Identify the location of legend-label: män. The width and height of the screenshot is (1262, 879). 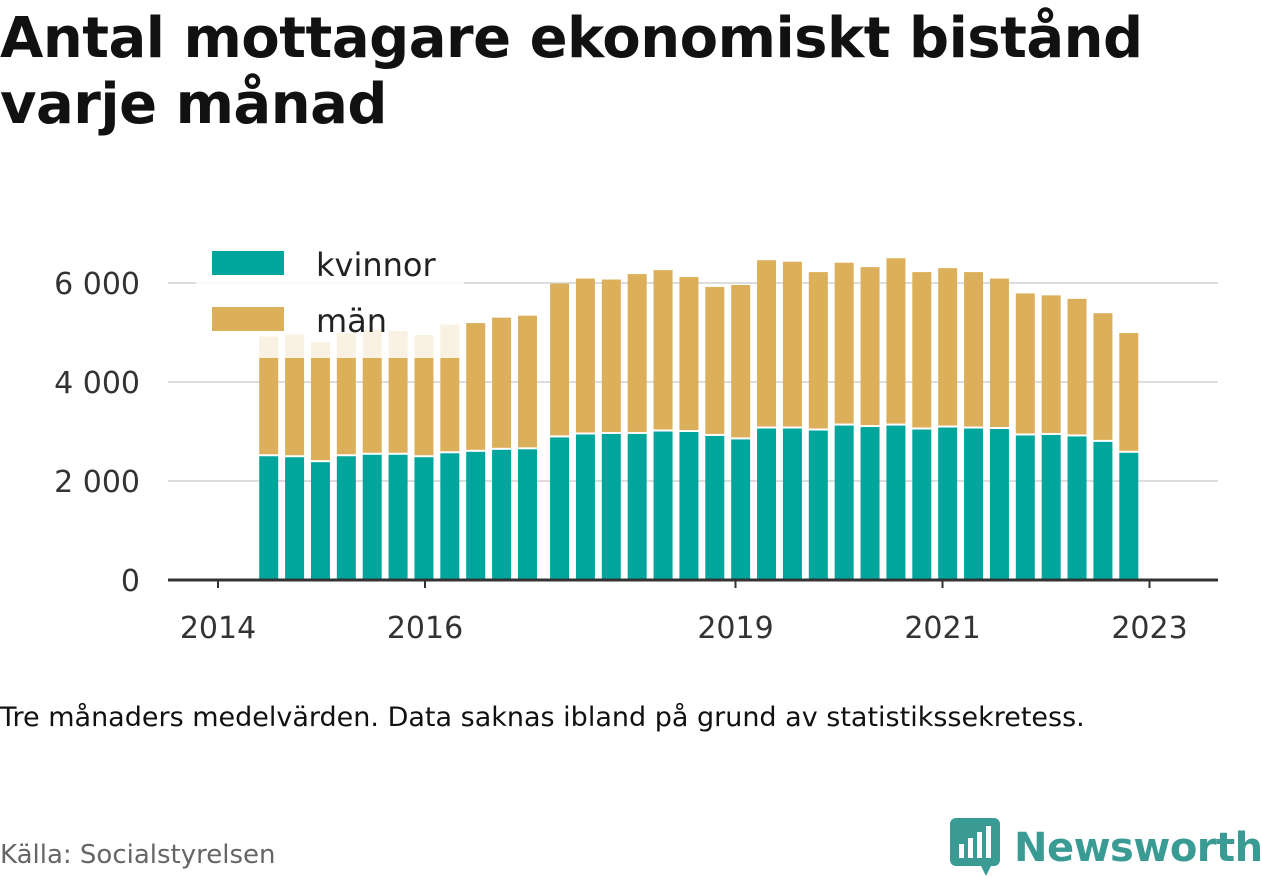
(351, 321).